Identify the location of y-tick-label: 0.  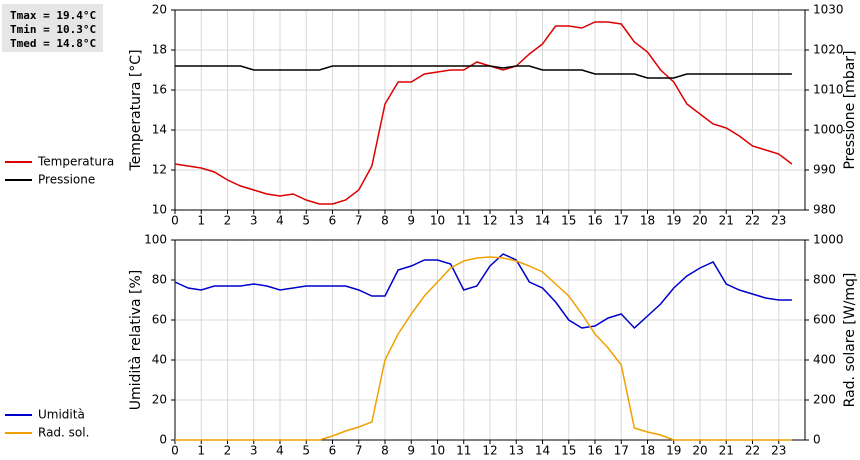
(163, 440).